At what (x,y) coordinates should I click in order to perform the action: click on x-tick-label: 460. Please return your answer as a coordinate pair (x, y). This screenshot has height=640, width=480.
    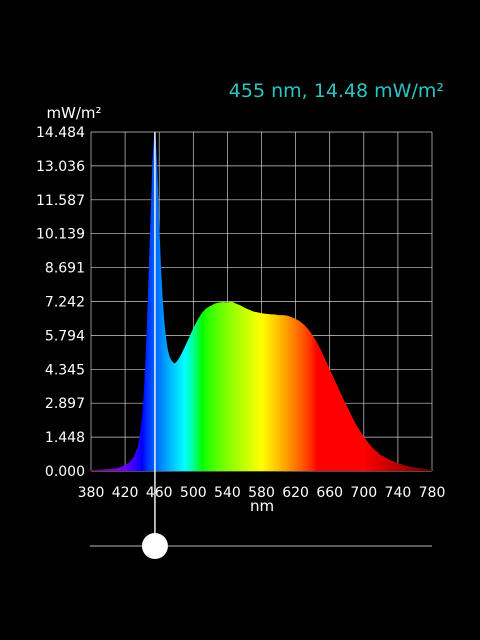
    Looking at the image, I should click on (159, 493).